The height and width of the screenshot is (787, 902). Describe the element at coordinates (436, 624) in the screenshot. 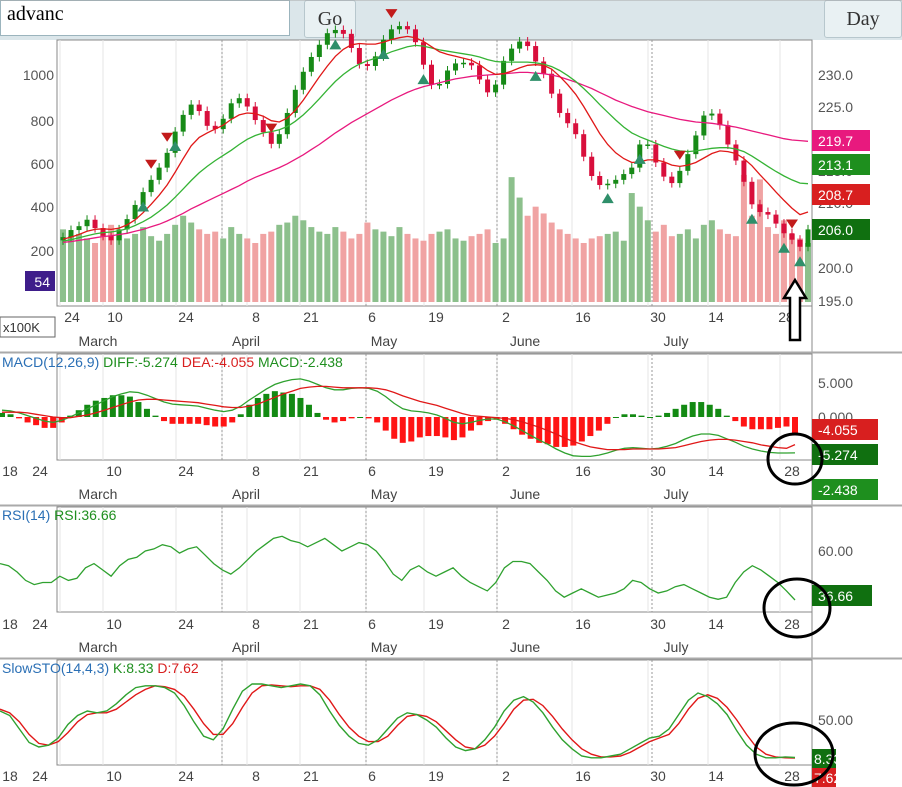

I see `date-tick-label: 19` at that location.